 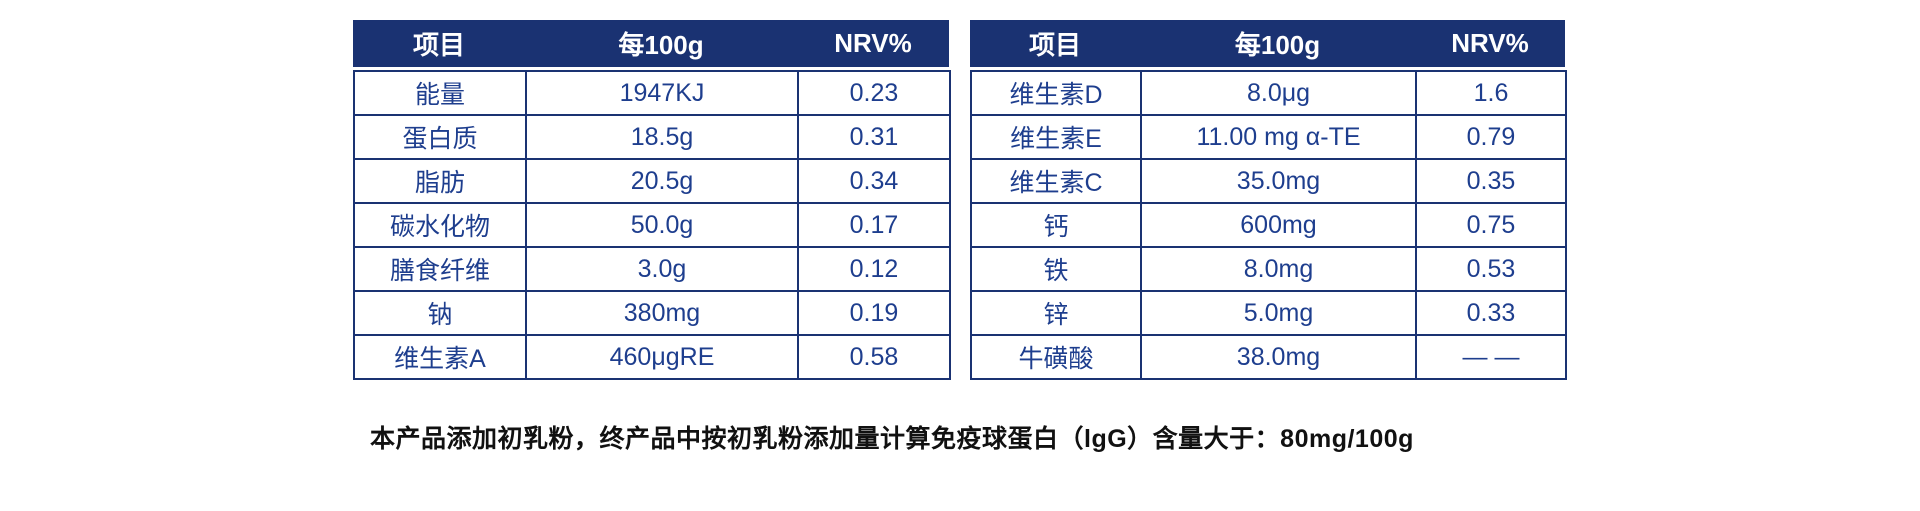 I want to click on cell-per100g: 1947KJ, so click(x=662, y=93).